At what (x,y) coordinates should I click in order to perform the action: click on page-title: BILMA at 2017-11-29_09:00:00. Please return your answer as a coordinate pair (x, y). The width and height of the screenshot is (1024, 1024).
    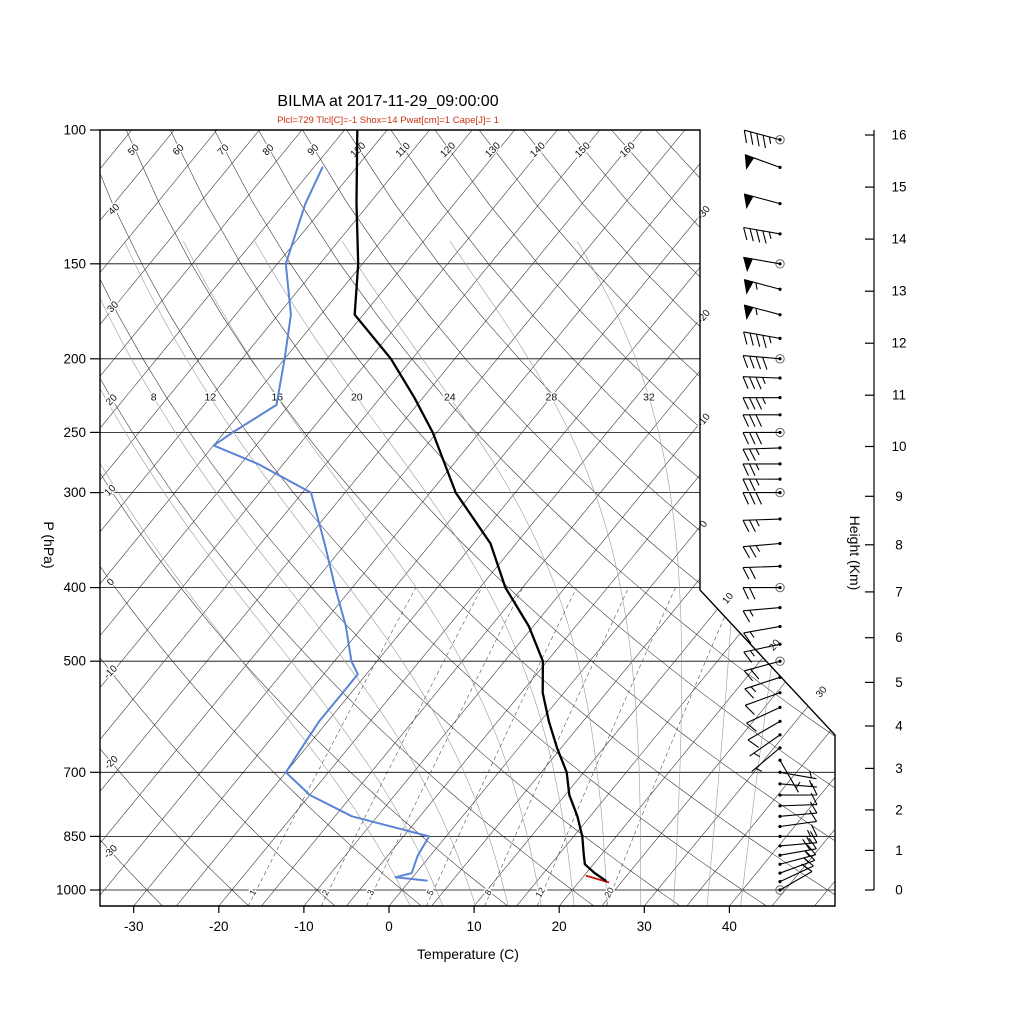
    Looking at the image, I should click on (387, 101).